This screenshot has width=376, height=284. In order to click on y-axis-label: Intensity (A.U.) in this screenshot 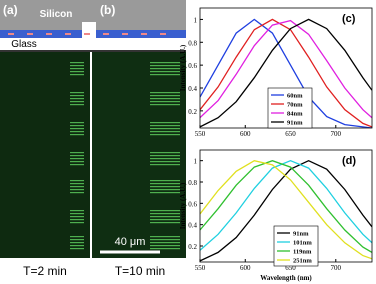, I will do `click(183, 67)`.